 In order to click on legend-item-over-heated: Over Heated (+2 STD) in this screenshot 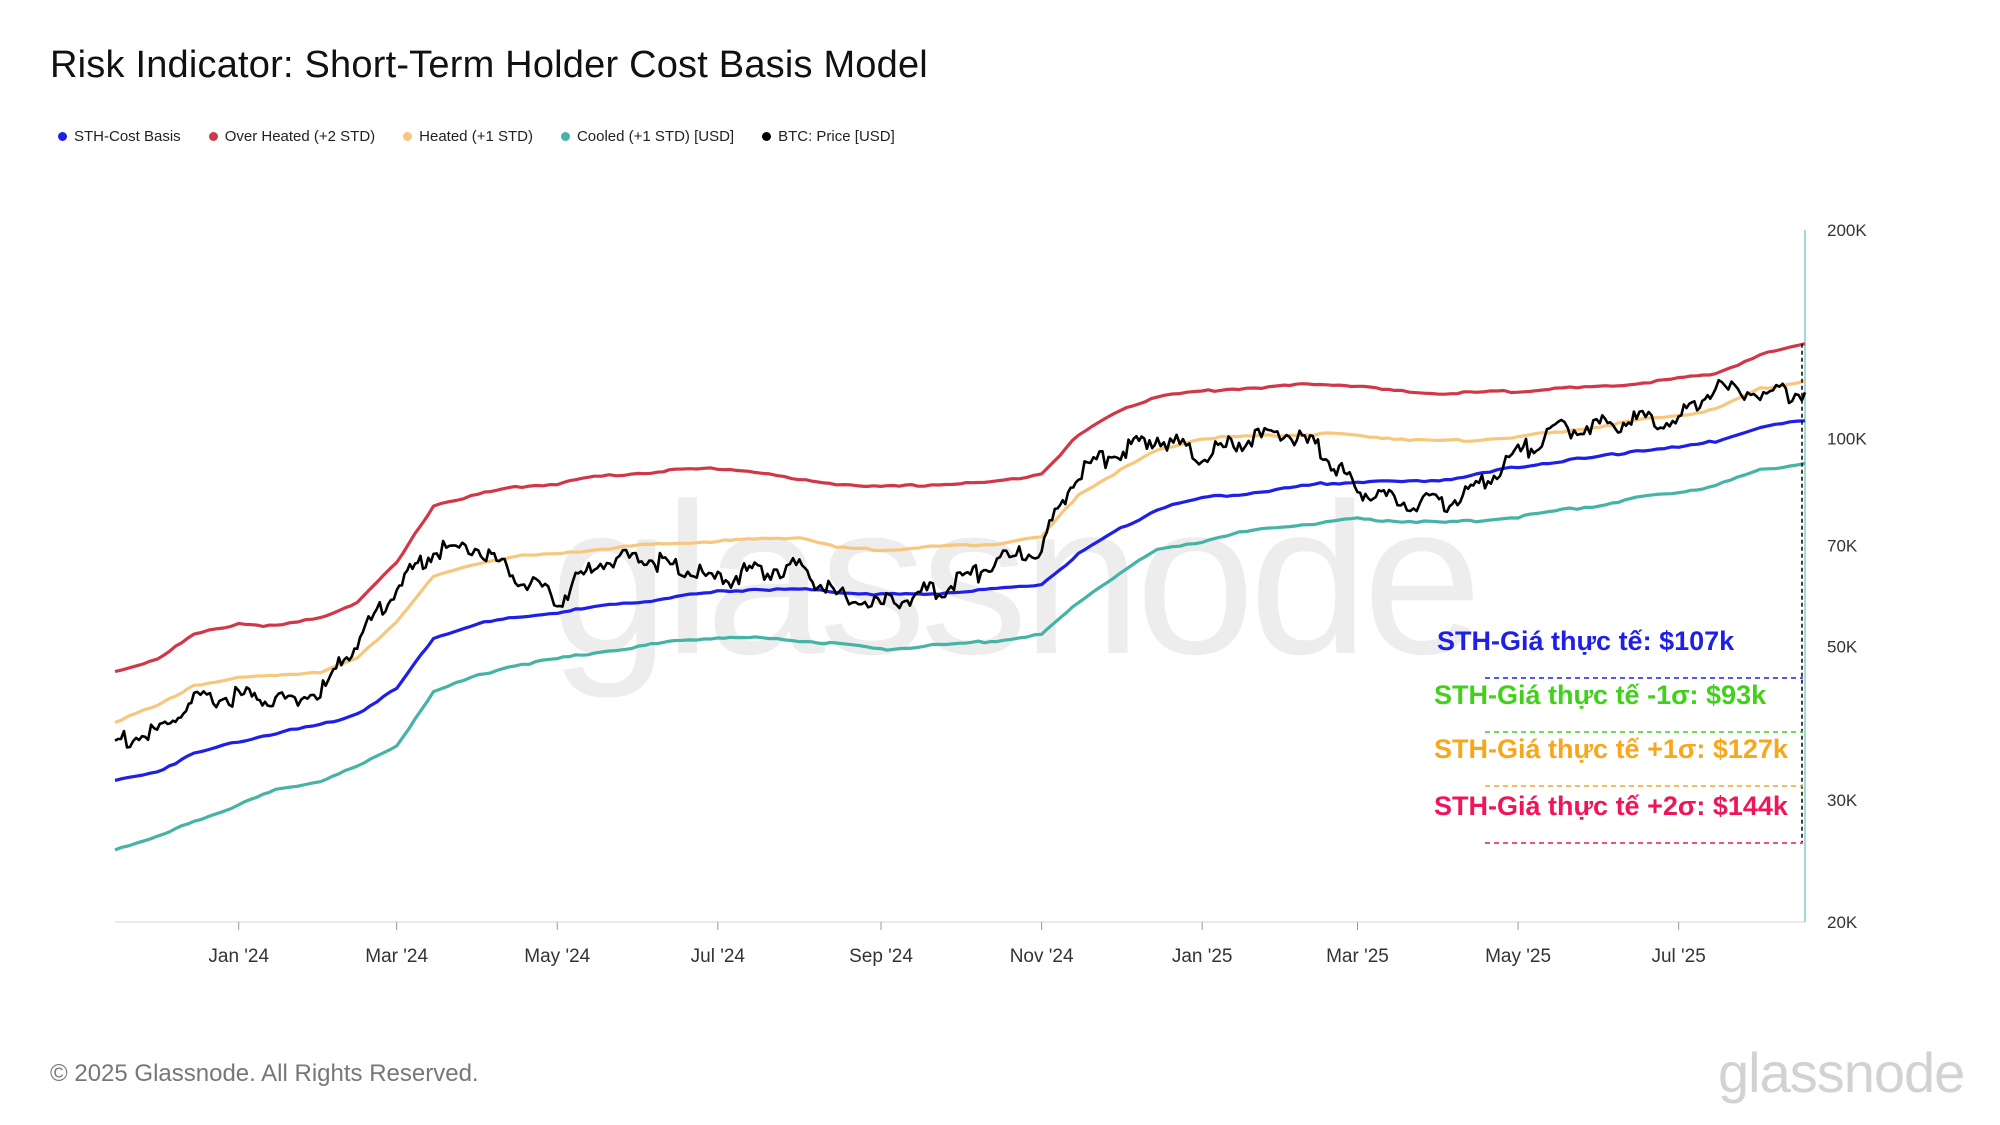, I will do `click(292, 136)`.